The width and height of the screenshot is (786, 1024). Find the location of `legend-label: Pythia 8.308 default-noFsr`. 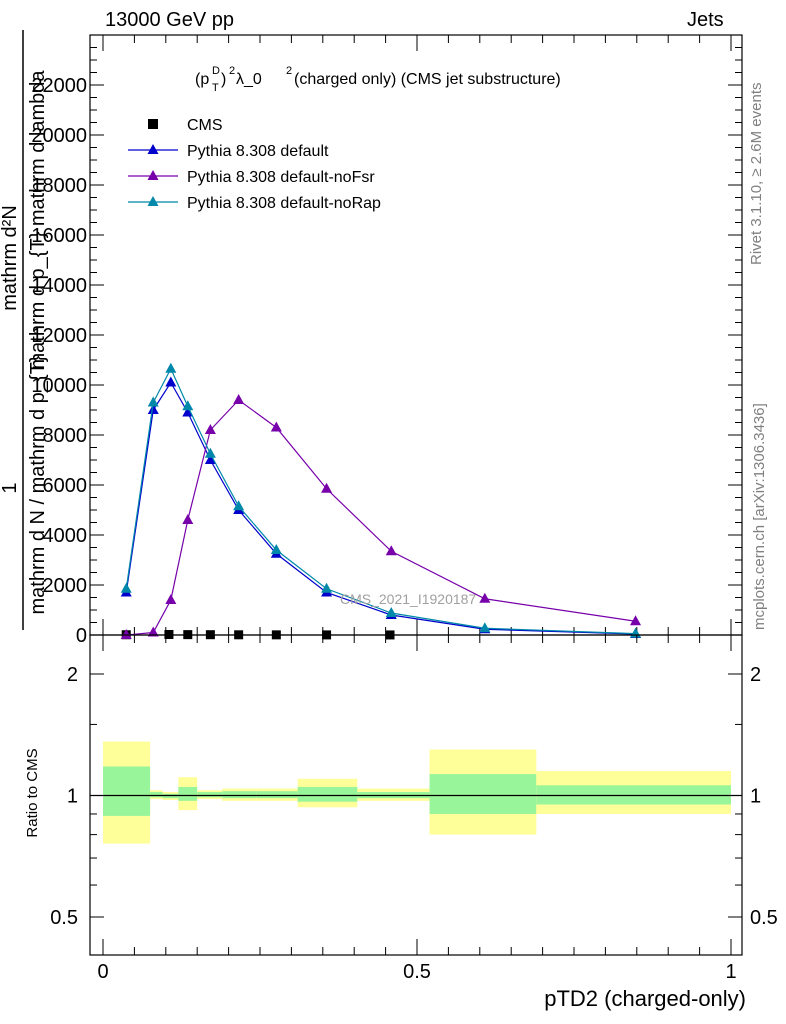

legend-label: Pythia 8.308 default-noFsr is located at coordinates (281, 177).